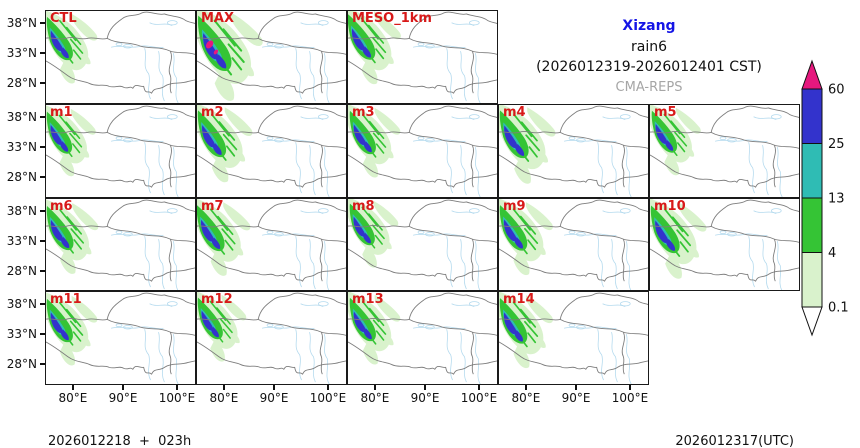 The width and height of the screenshot is (860, 448). Describe the element at coordinates (422, 150) in the screenshot. I see `map-panel-m3: m3` at that location.